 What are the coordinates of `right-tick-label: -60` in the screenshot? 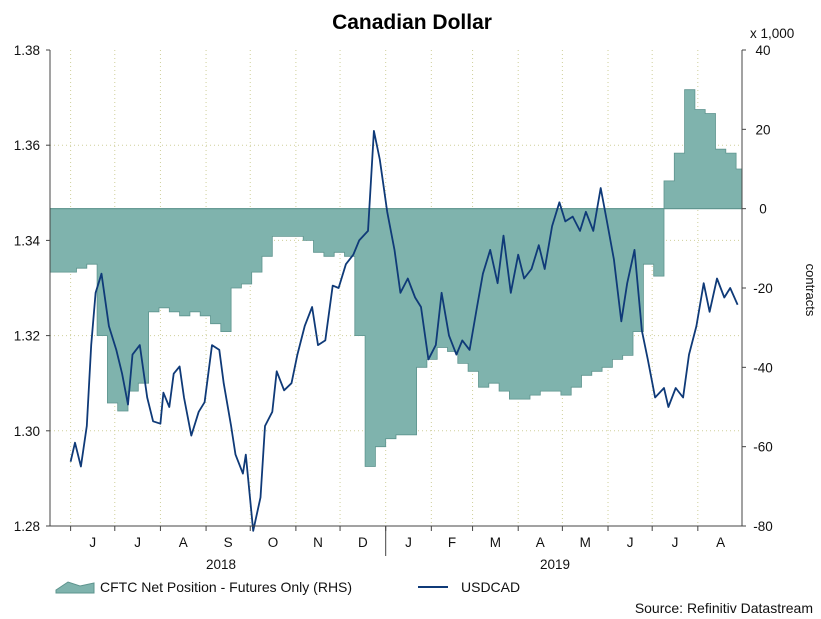 It's located at (763, 447).